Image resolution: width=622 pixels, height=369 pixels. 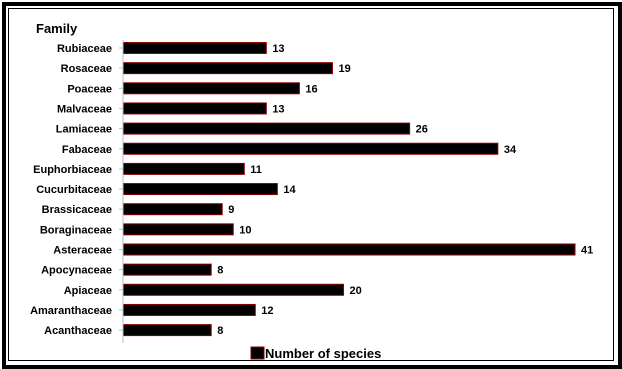 I want to click on category-label: Lamiaceae, so click(x=84, y=130).